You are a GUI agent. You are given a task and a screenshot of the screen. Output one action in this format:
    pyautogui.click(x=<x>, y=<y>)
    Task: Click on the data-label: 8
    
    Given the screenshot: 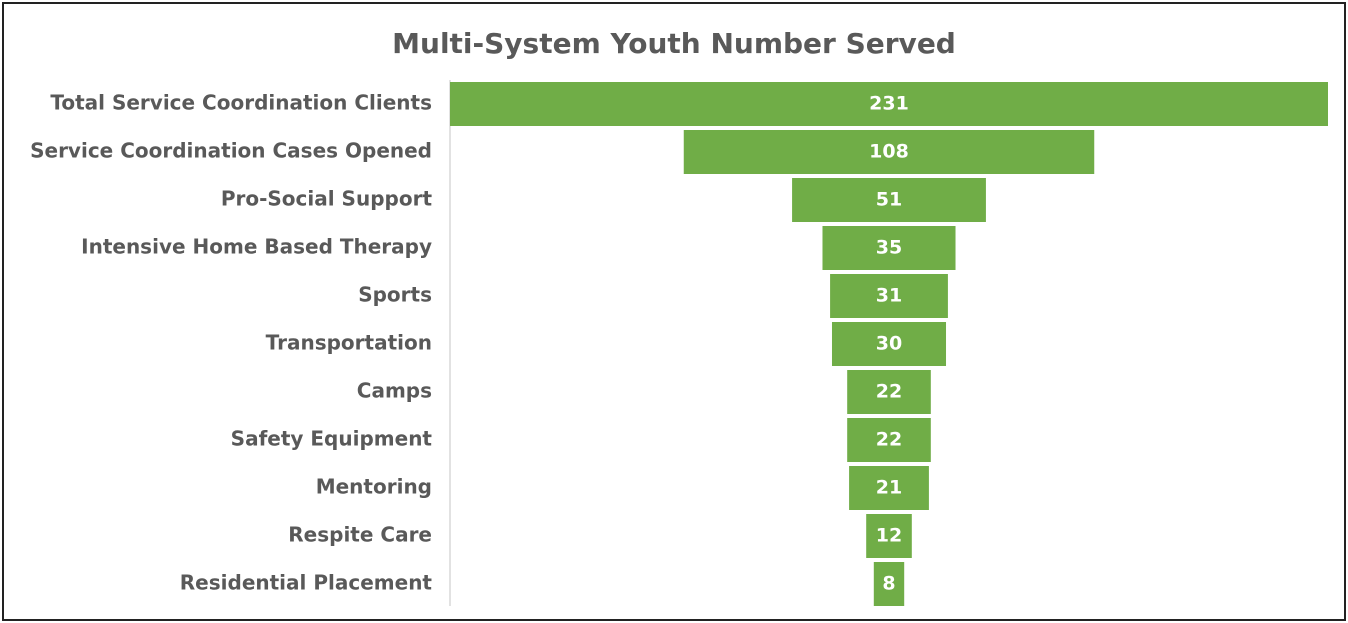 What is the action you would take?
    pyautogui.click(x=888, y=584)
    